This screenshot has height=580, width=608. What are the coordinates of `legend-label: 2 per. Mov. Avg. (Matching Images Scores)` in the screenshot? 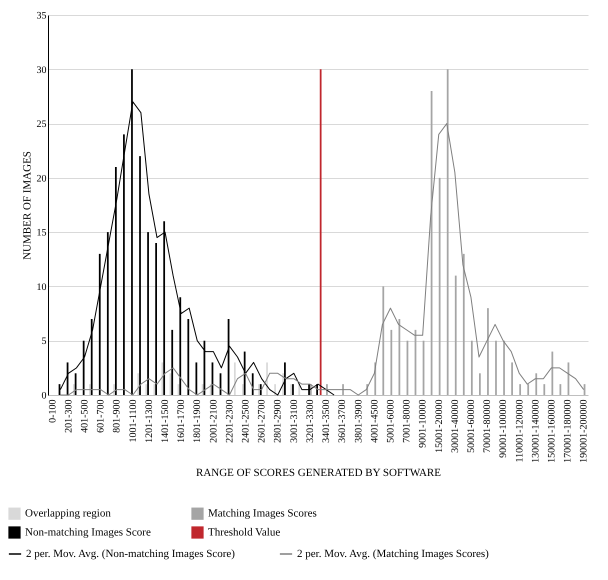 It's located at (393, 554).